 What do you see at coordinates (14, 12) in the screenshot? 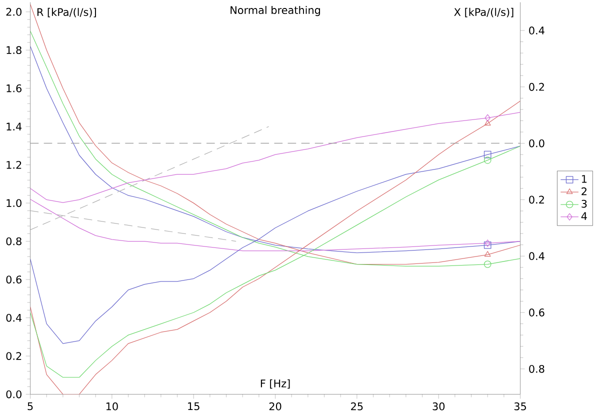
I see `y-tick-label: 2.0` at bounding box center [14, 12].